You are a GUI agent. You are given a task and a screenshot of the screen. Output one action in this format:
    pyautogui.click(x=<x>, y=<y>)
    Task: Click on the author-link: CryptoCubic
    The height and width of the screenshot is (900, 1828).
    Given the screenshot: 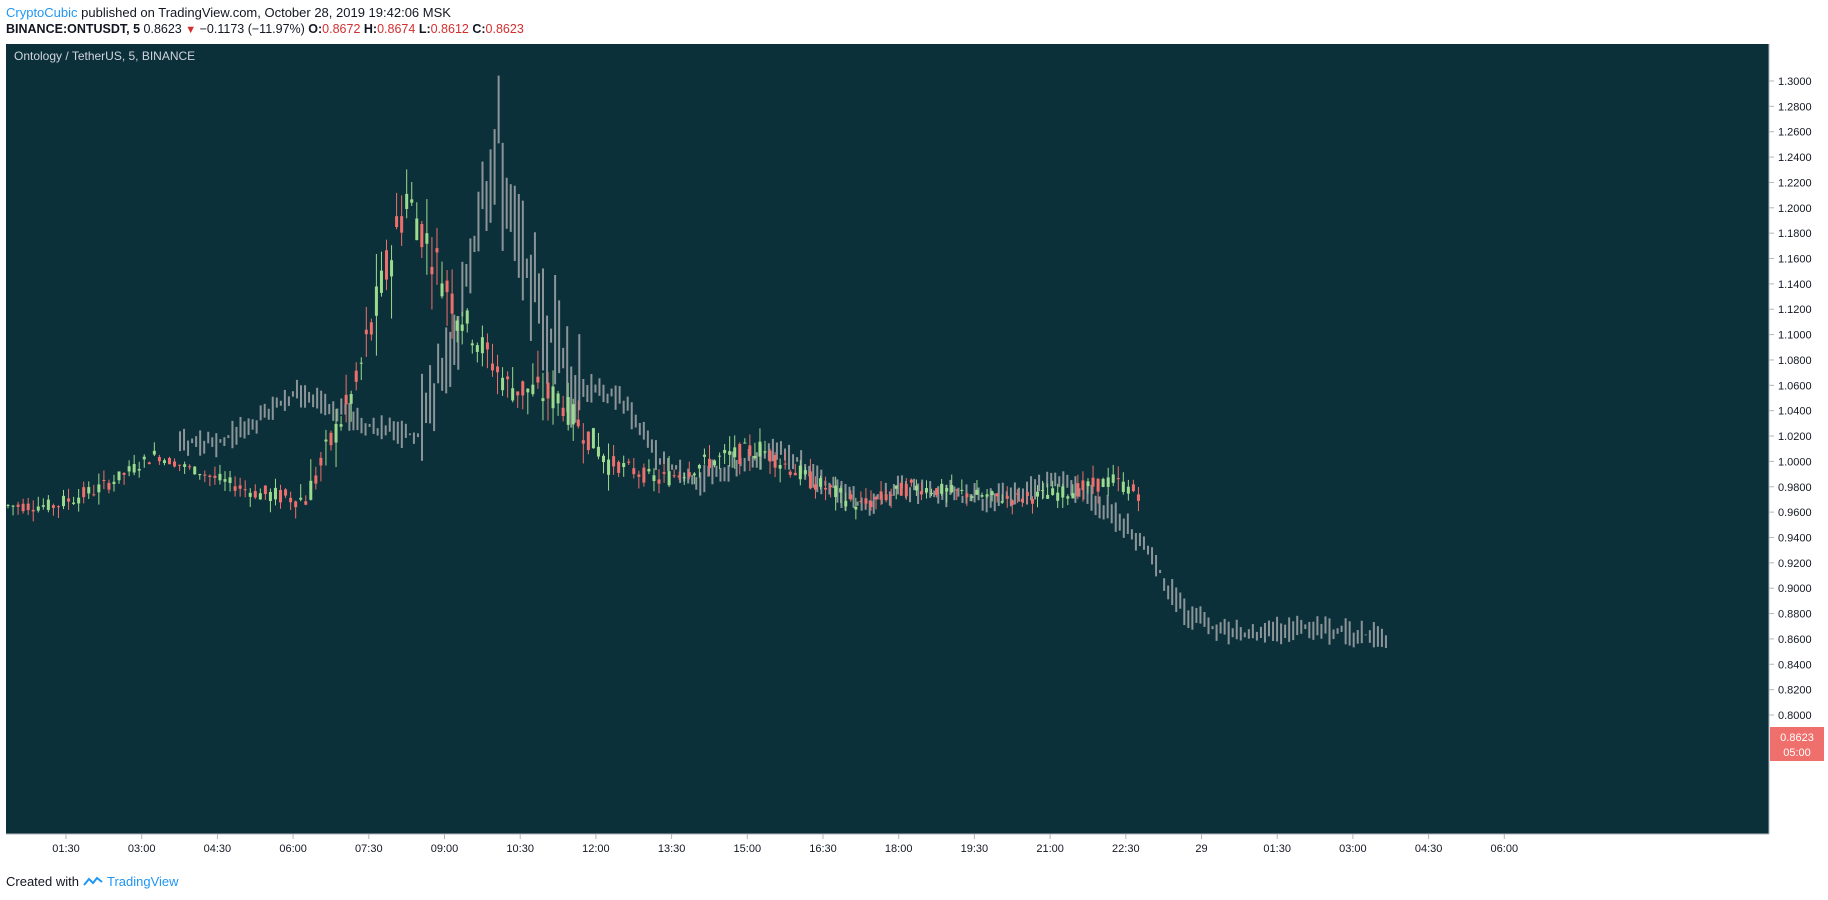 What is the action you would take?
    pyautogui.click(x=42, y=12)
    